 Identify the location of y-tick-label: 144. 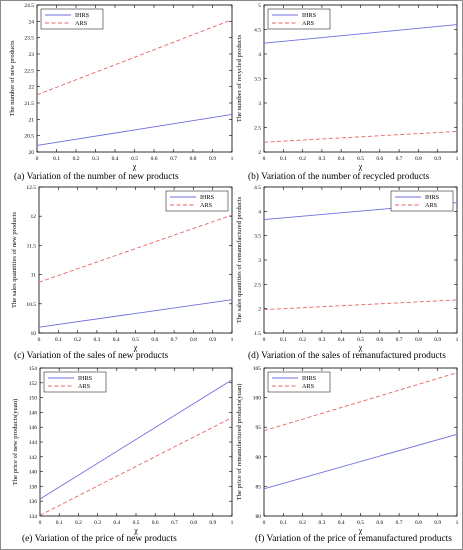
(33, 443).